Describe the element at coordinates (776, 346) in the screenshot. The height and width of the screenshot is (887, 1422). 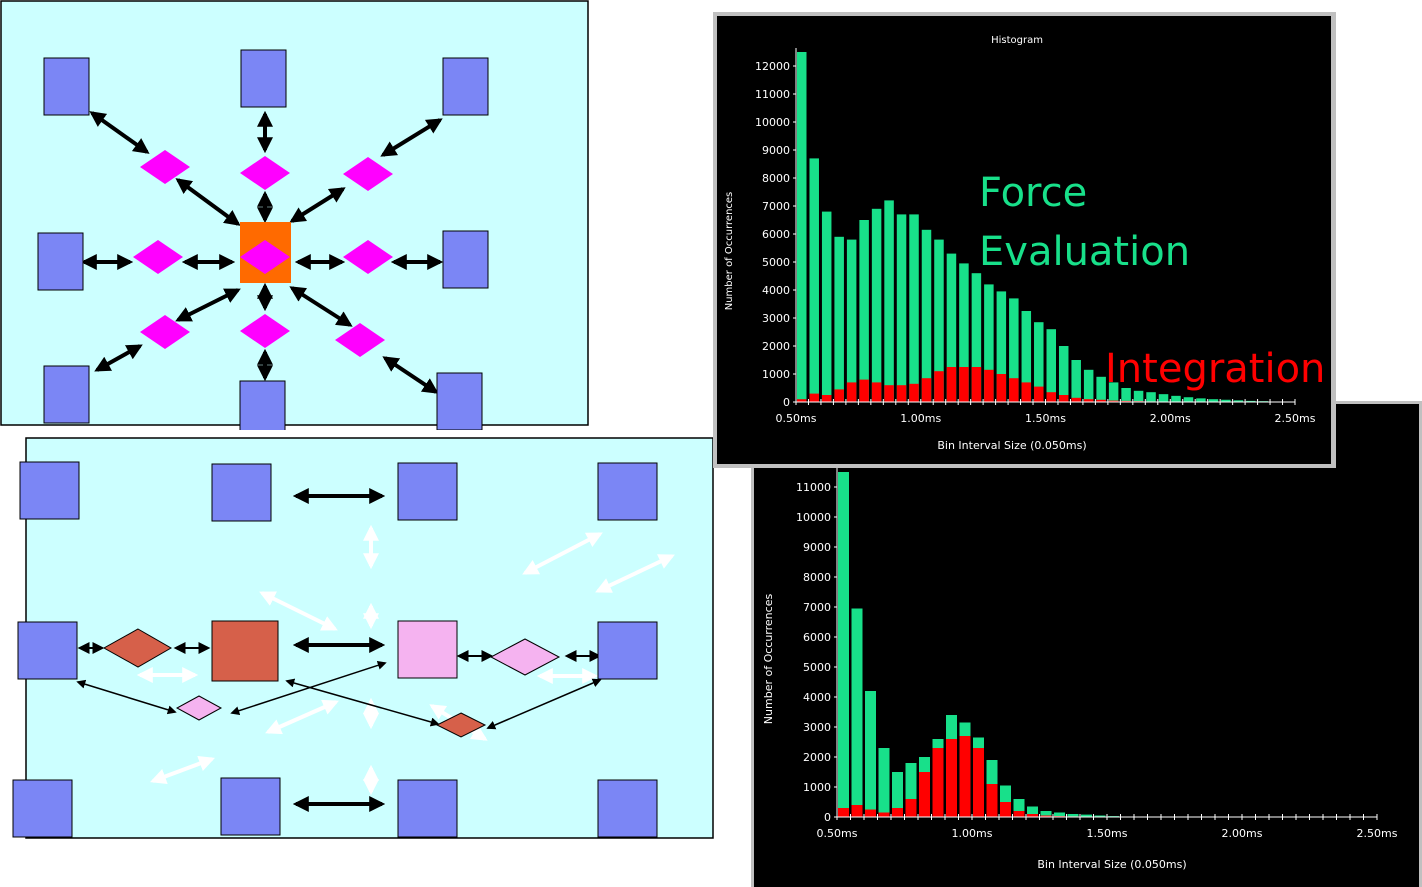
I see `y-tick-label: 2000` at that location.